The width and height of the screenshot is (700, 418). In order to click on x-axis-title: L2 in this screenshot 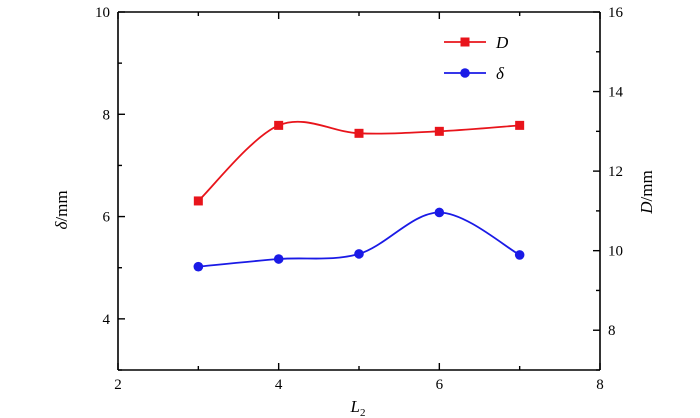, I will do `click(358, 407)`.